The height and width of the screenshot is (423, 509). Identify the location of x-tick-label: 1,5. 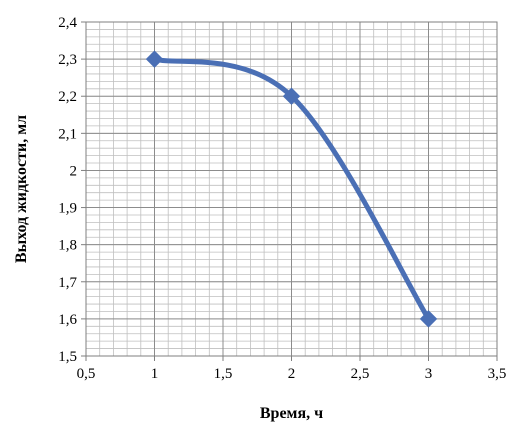
(223, 374).